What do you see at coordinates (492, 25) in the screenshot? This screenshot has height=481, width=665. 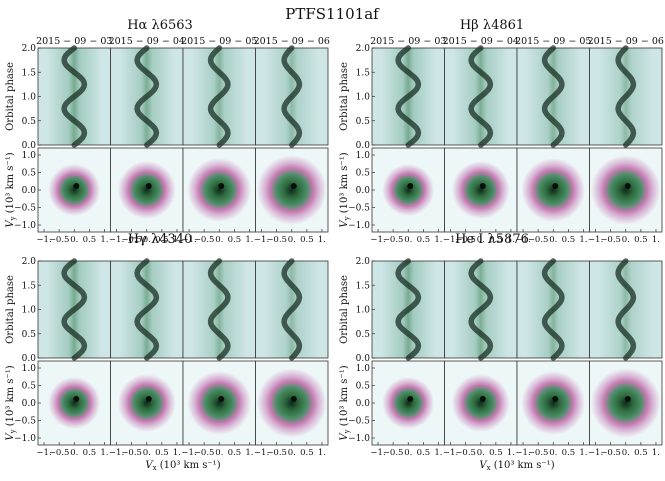 I see `line-label: Hβ λ4861` at bounding box center [492, 25].